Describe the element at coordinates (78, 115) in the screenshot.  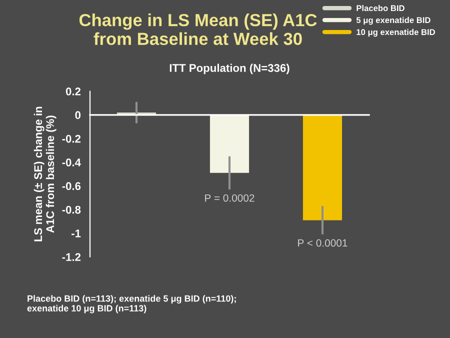
I see `y-tick-label: 0` at that location.